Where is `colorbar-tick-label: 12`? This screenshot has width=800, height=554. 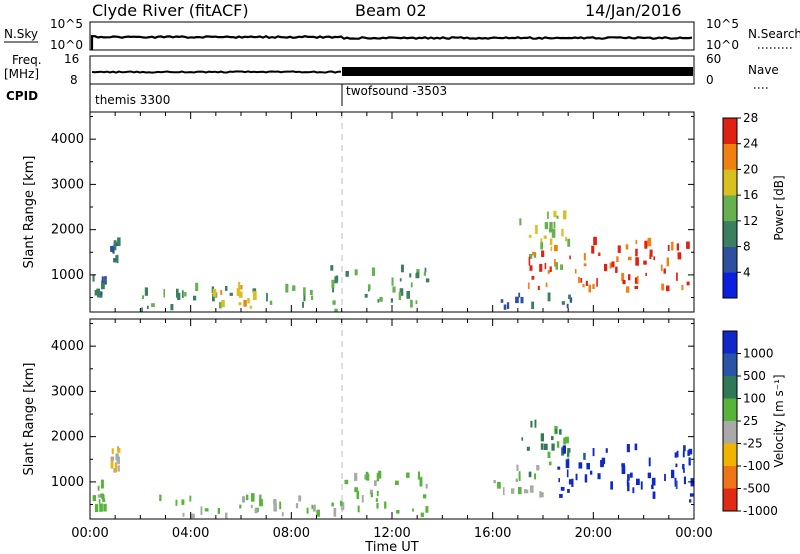 colorbar-tick-label: 12 is located at coordinates (750, 221).